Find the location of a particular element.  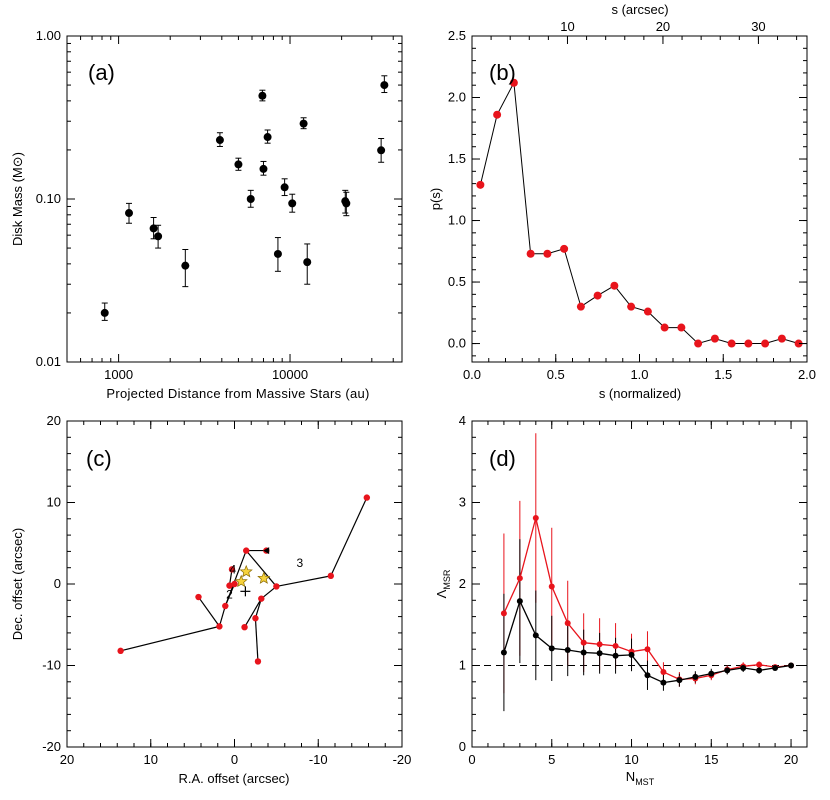

series-line is located at coordinates (639, 212).